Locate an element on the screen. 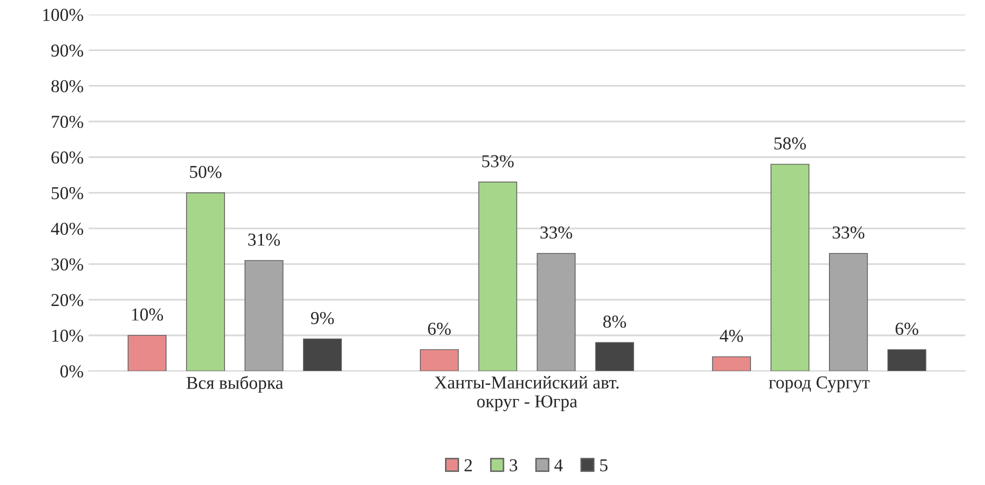 The width and height of the screenshot is (985, 485). y-tick-label: 20% is located at coordinates (67, 300).